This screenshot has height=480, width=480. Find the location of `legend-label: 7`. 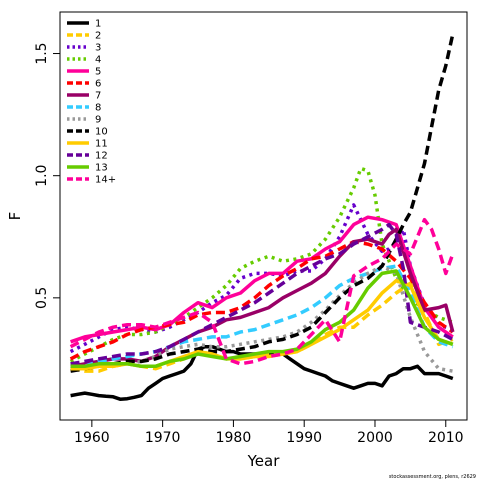

legend-label: 7 is located at coordinates (98, 96).